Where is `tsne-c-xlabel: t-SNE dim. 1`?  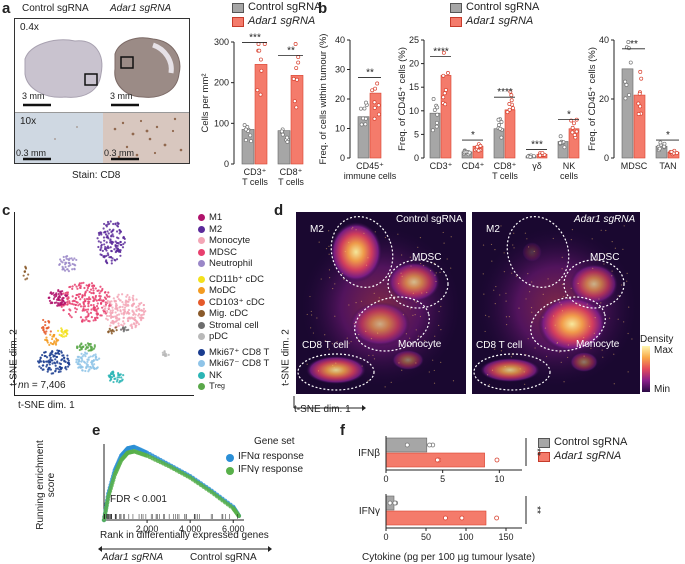 tsne-c-xlabel: t-SNE dim. 1 is located at coordinates (46, 405).